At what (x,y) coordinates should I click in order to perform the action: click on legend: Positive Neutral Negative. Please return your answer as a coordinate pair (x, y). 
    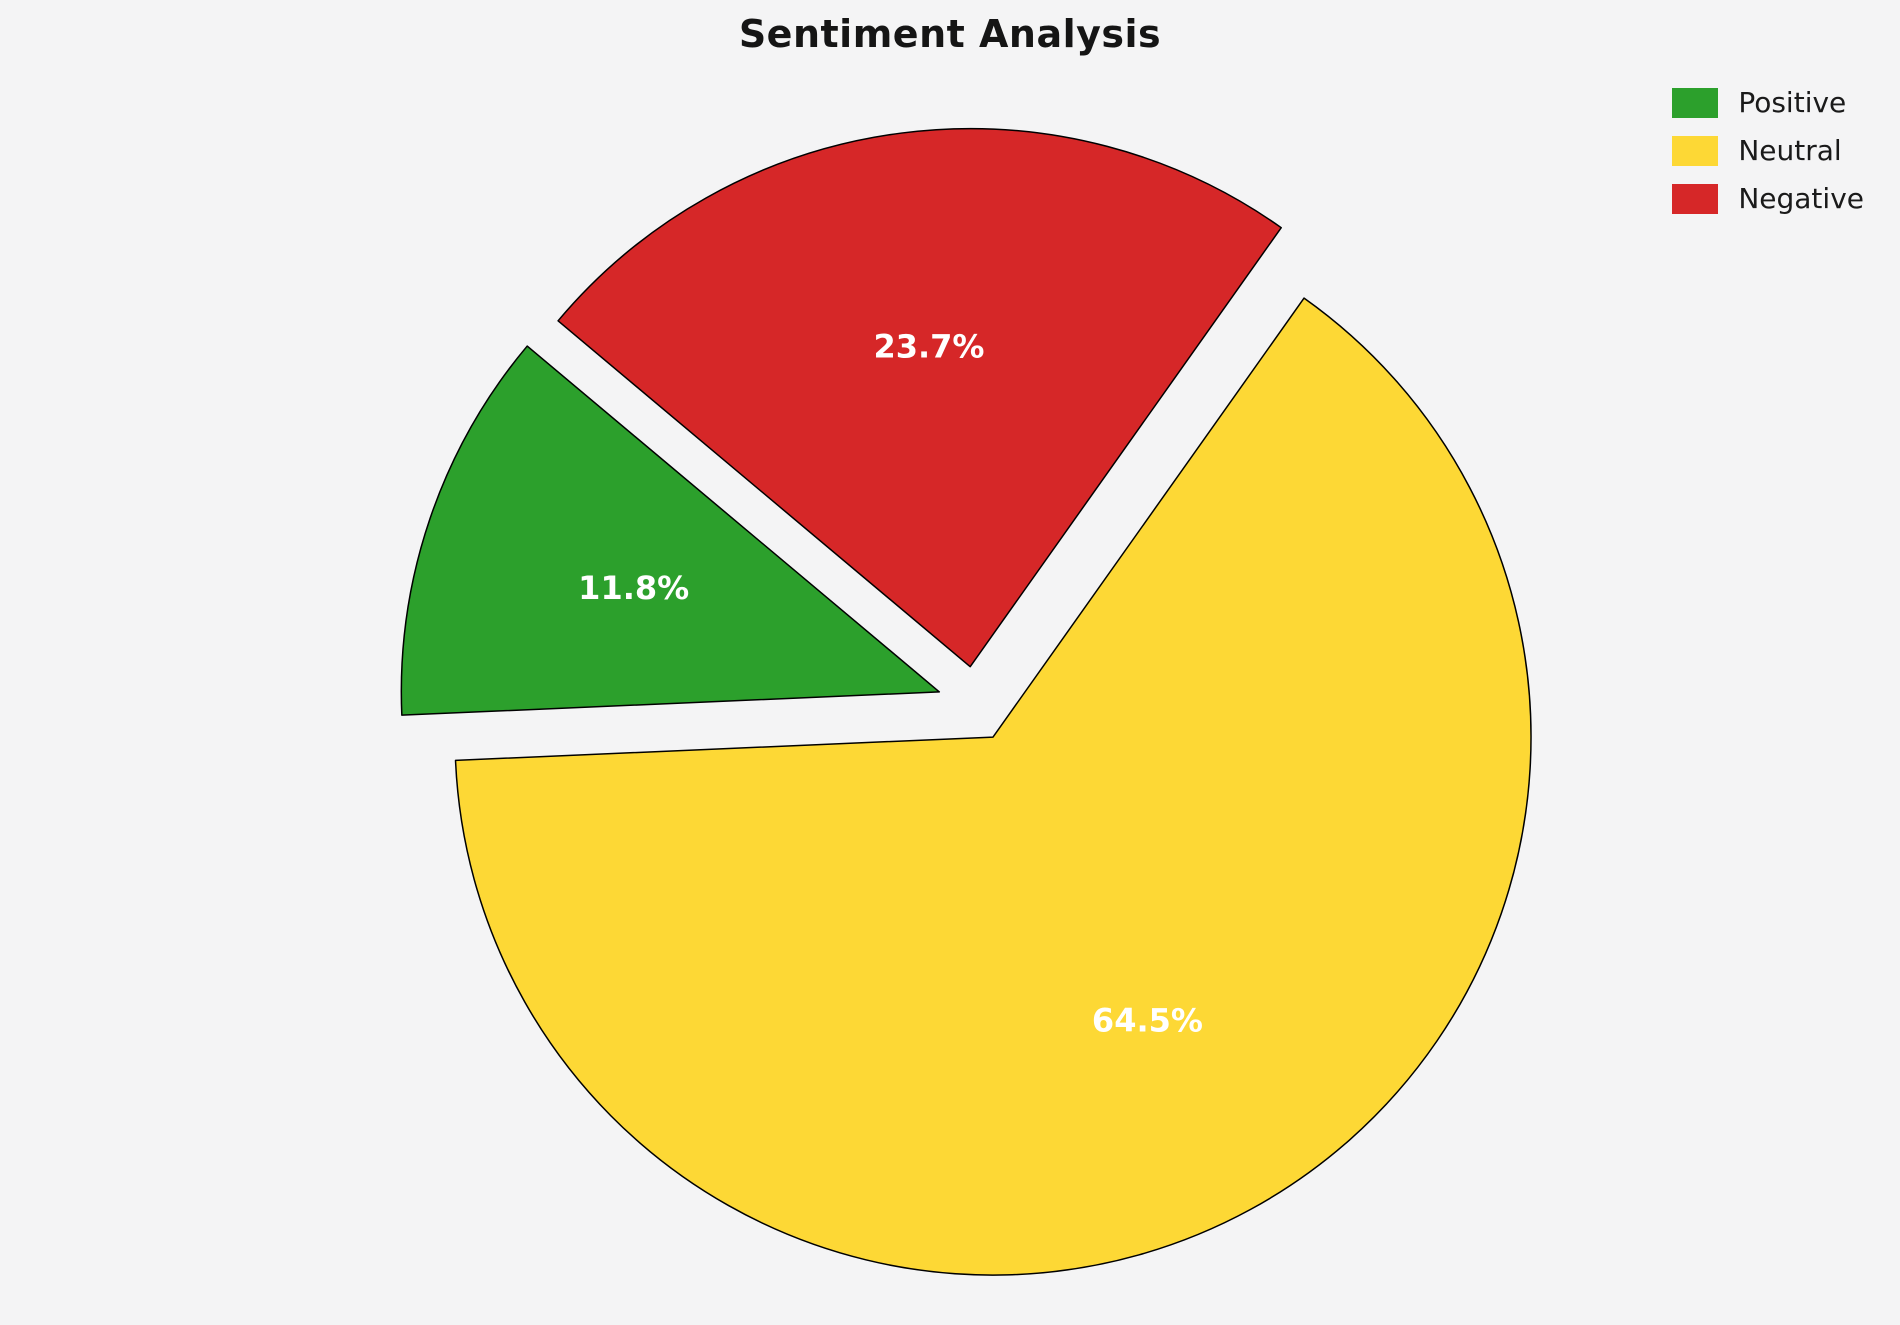
    Looking at the image, I should click on (1768, 151).